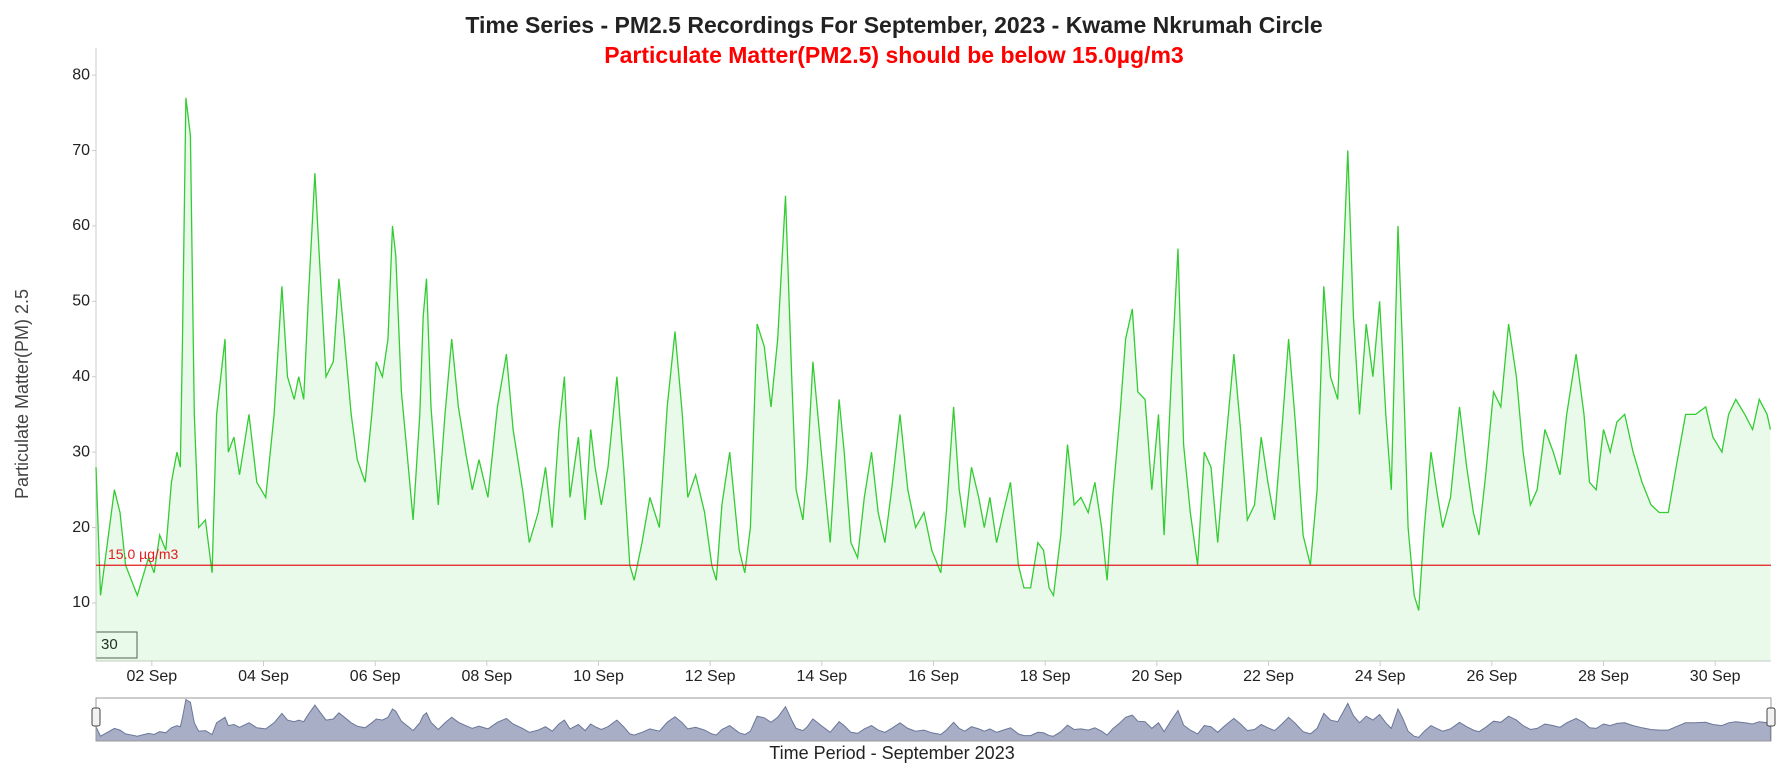  Describe the element at coordinates (22, 394) in the screenshot. I see `y-axis-title: Particulate Matter(PM) 2.5` at that location.